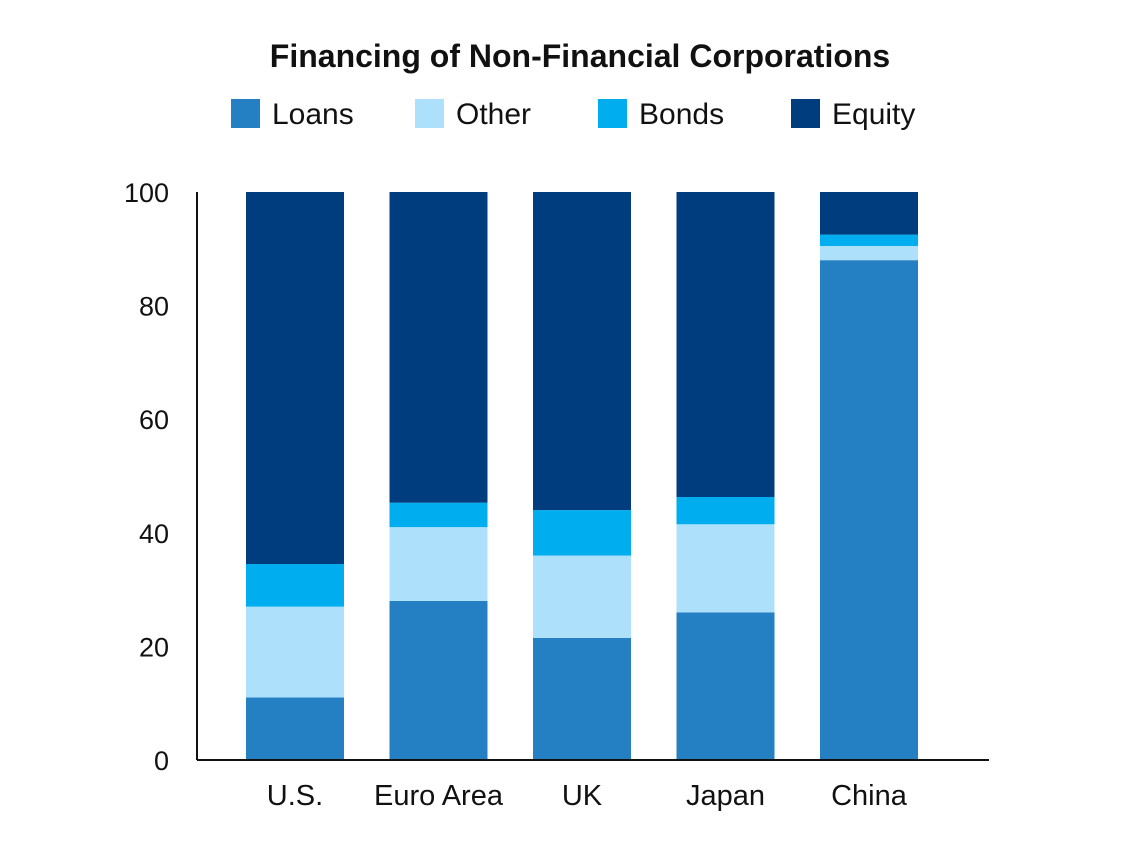 This screenshot has width=1148, height=868. Describe the element at coordinates (573, 114) in the screenshot. I see `legend: Loans Other Bonds Equity` at that location.